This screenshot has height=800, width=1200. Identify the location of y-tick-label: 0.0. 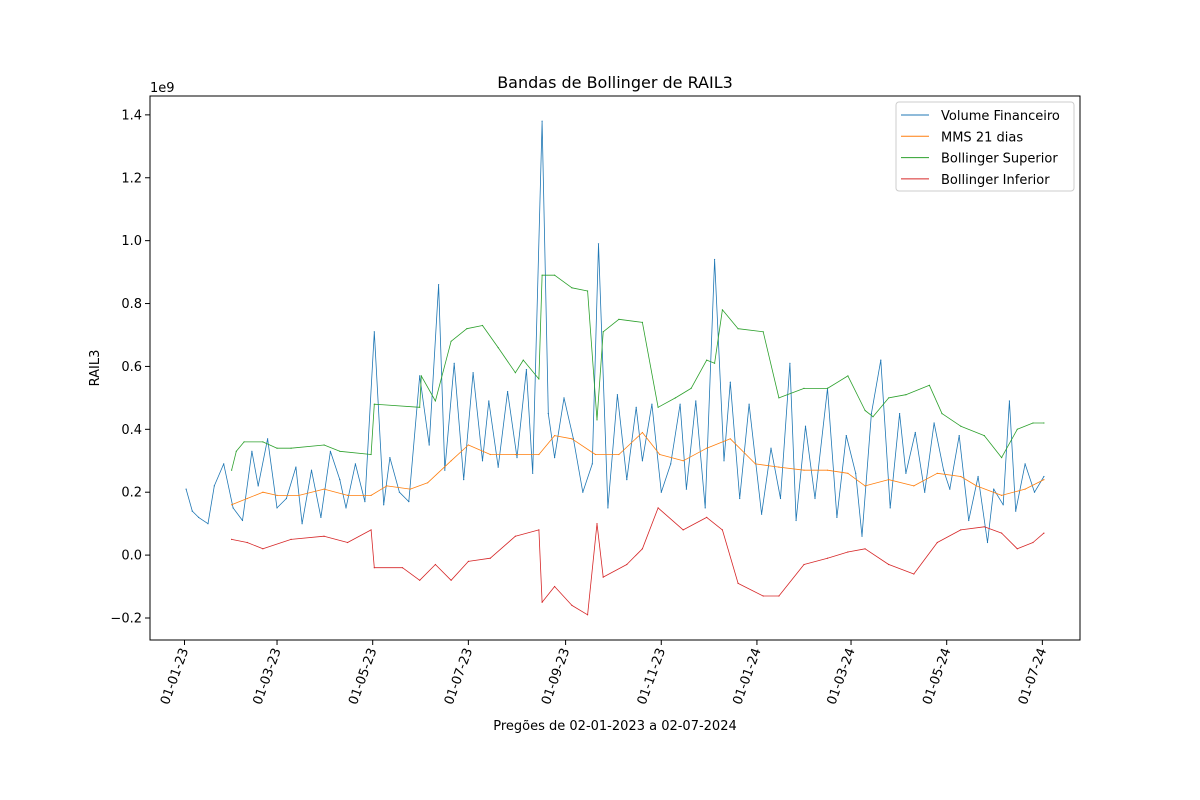
(131, 556).